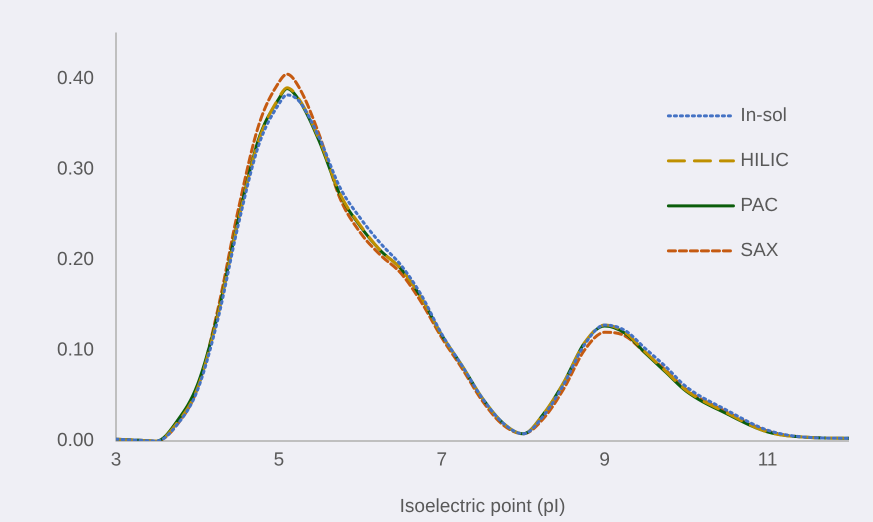 This screenshot has width=873, height=522. I want to click on y-tick-label: 0.40, so click(75, 78).